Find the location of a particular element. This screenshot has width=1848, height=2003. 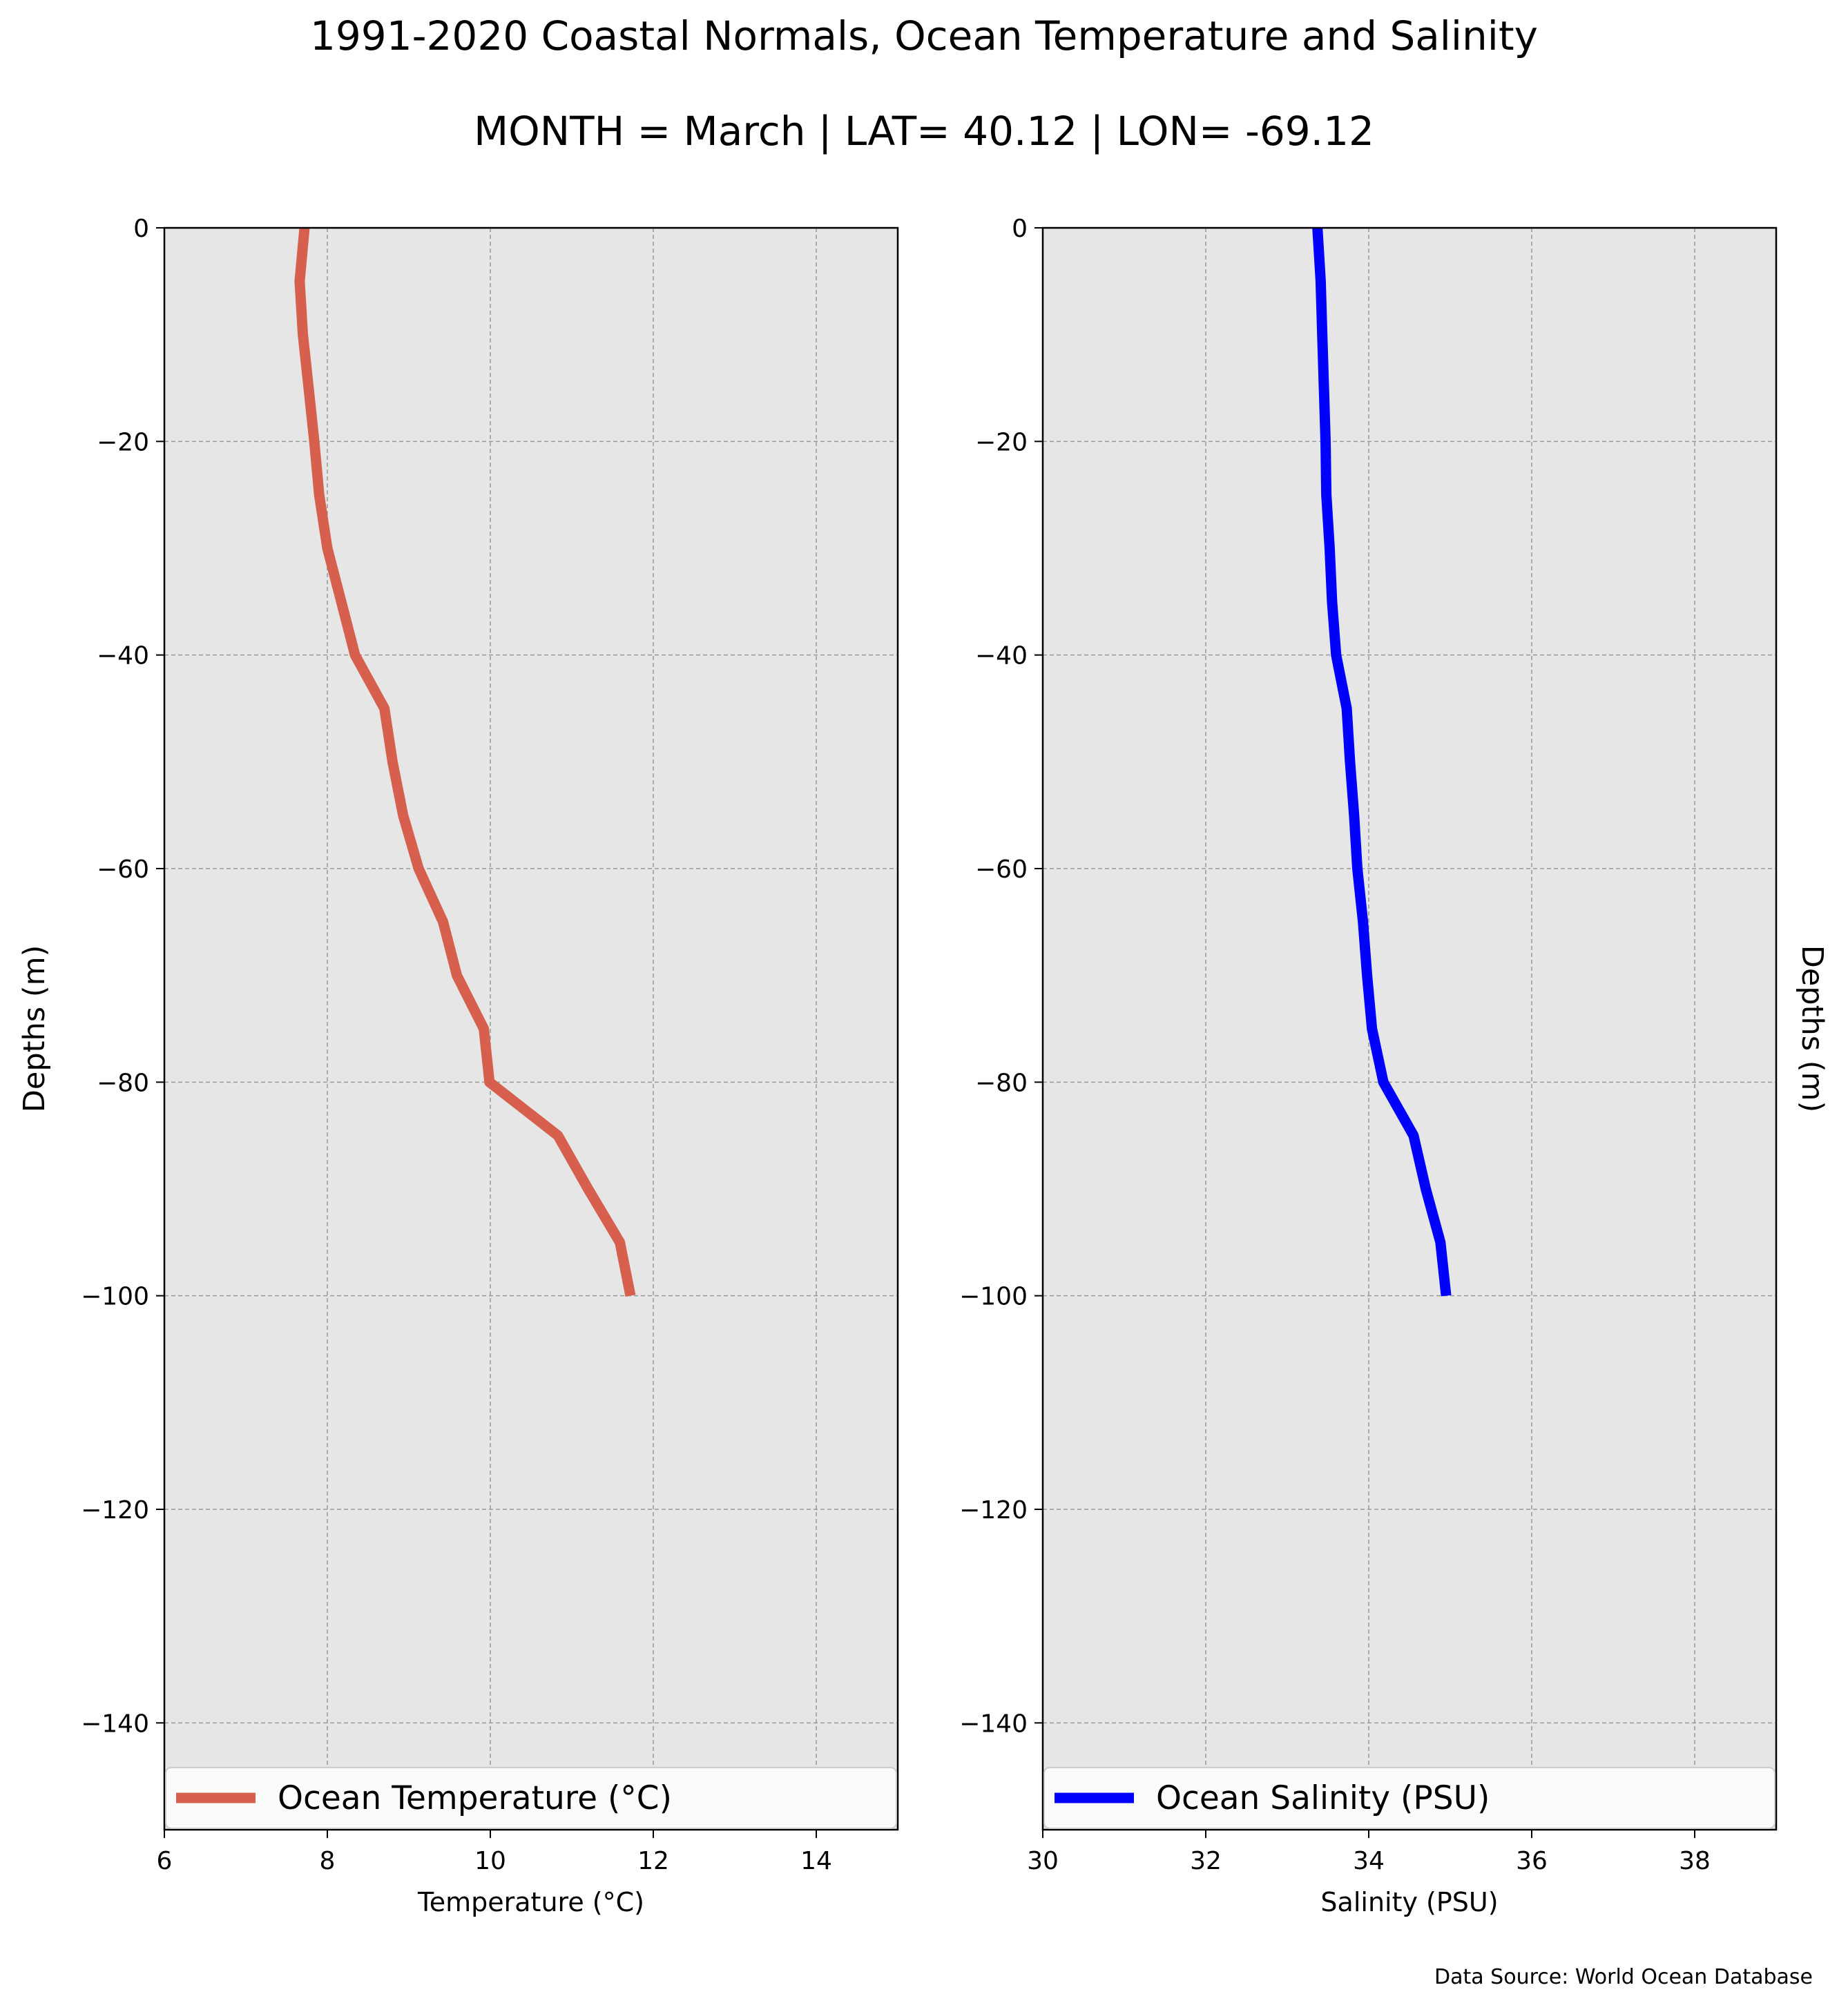

temperature-legend-label: Ocean Temperature (°C) is located at coordinates (475, 1798).